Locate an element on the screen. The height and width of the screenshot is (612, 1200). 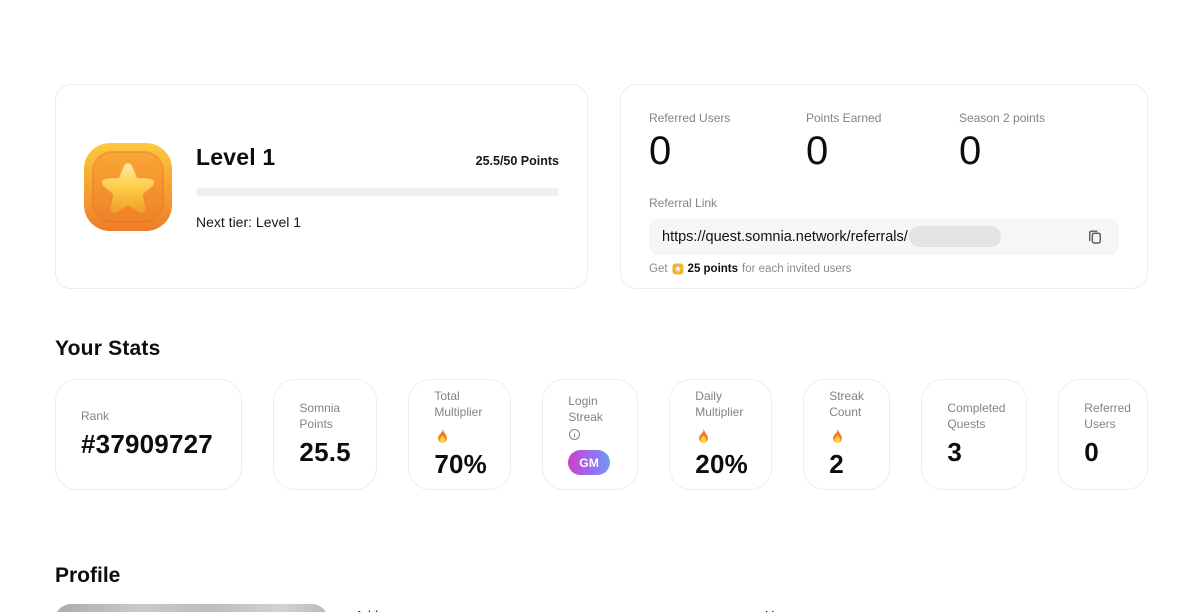
level-body: Level 1 25.5/50 Points Next tier is located at coordinates (377, 187).